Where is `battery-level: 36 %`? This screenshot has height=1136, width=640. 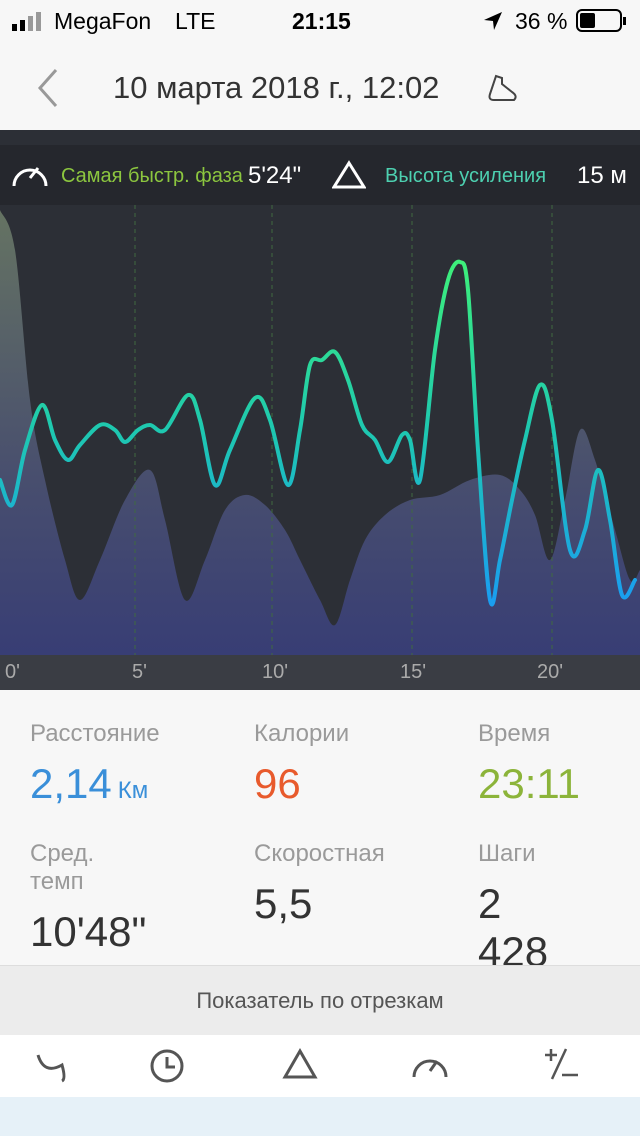 battery-level: 36 % is located at coordinates (541, 21).